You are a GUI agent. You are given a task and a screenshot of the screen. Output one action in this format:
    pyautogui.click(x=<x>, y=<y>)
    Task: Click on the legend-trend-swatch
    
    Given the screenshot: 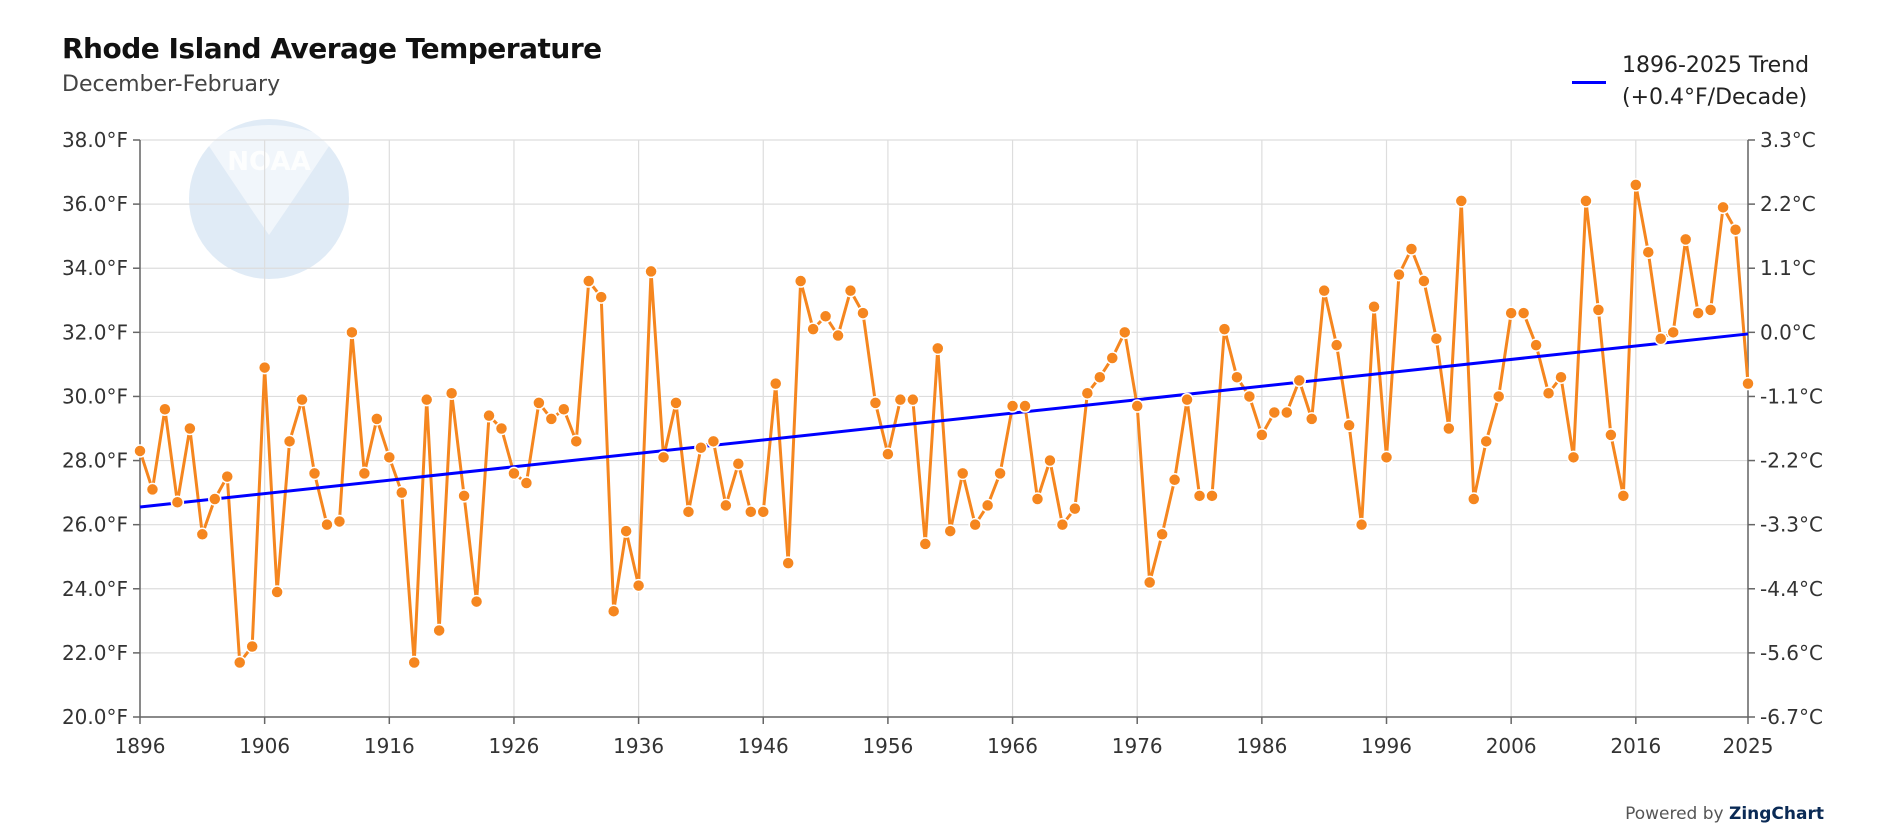 What is the action you would take?
    pyautogui.click(x=1589, y=82)
    